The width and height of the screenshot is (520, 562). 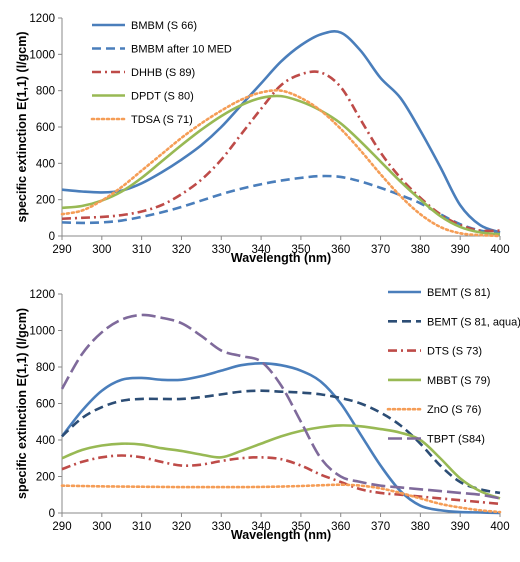 What do you see at coordinates (164, 26) in the screenshot?
I see `legend-label-0-0: BMBM (S 66)` at bounding box center [164, 26].